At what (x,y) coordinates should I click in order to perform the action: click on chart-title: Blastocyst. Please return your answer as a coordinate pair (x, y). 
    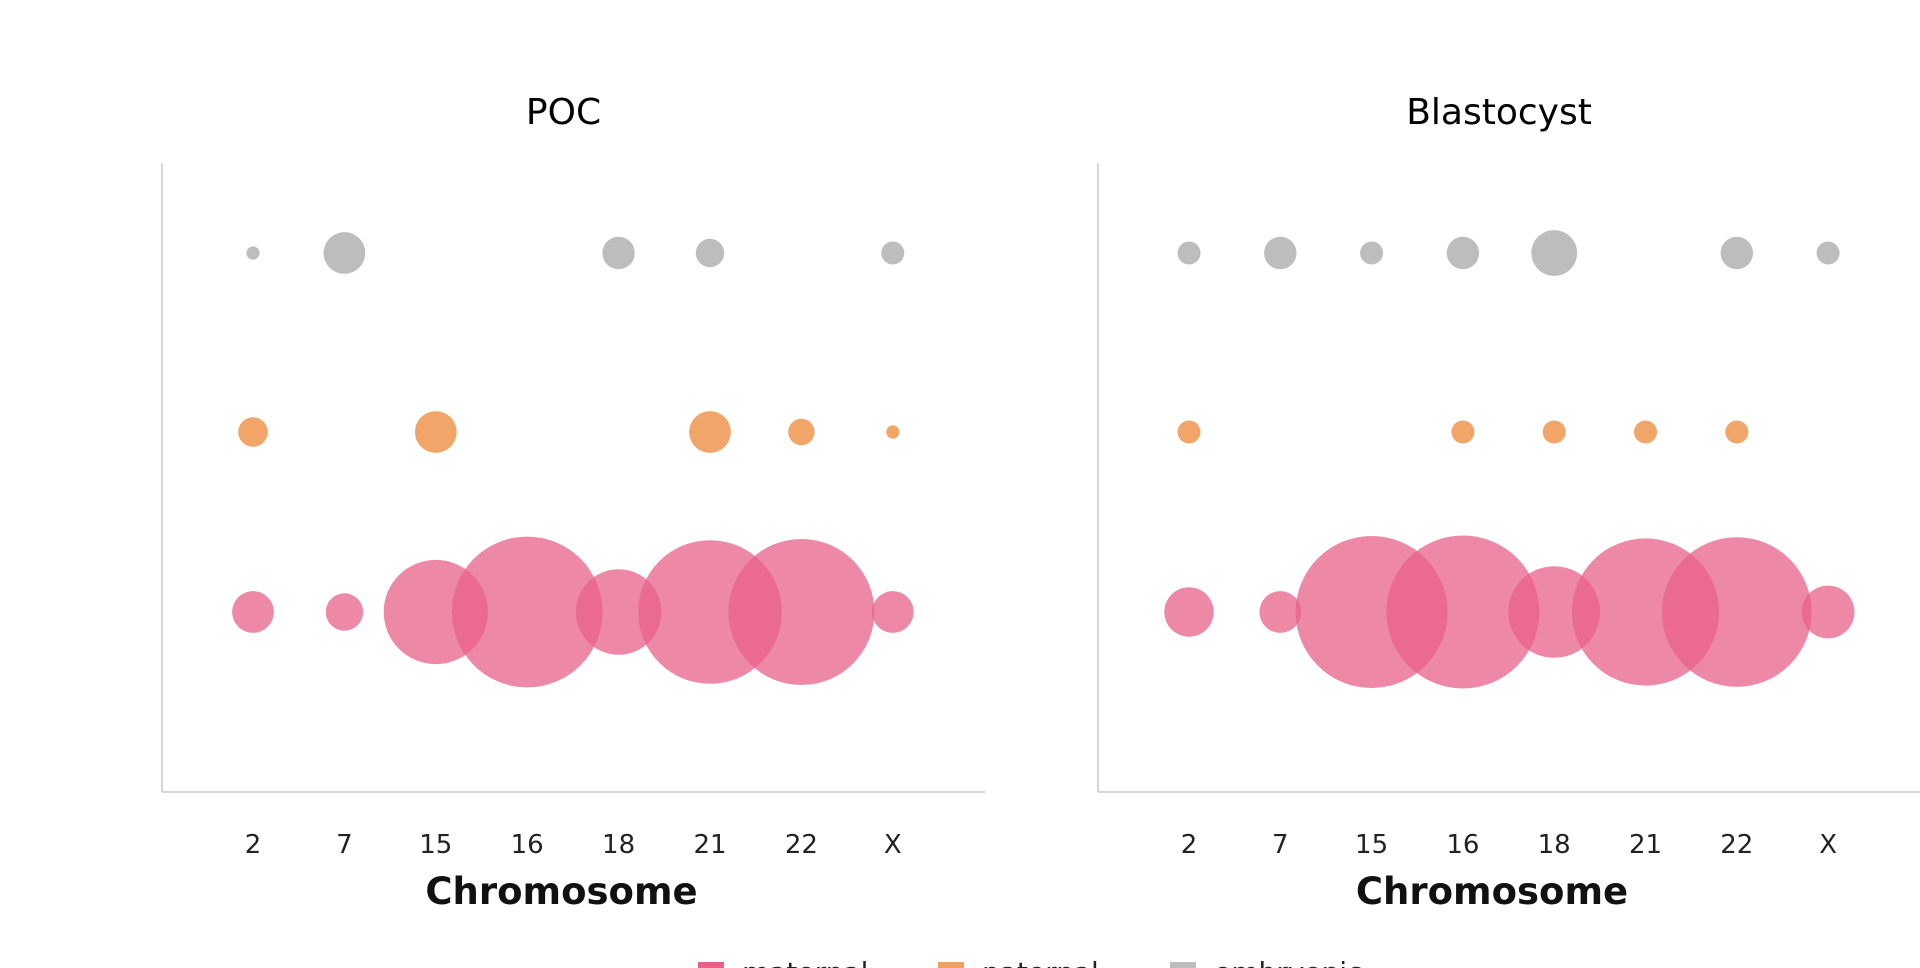
    Looking at the image, I should click on (1499, 112).